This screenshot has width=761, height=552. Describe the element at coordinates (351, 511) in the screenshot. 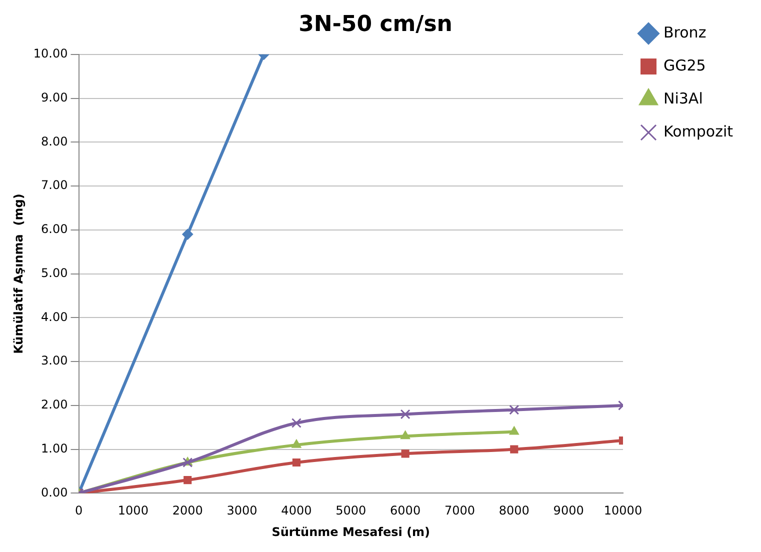

I see `x-tick-label: 5000` at that location.